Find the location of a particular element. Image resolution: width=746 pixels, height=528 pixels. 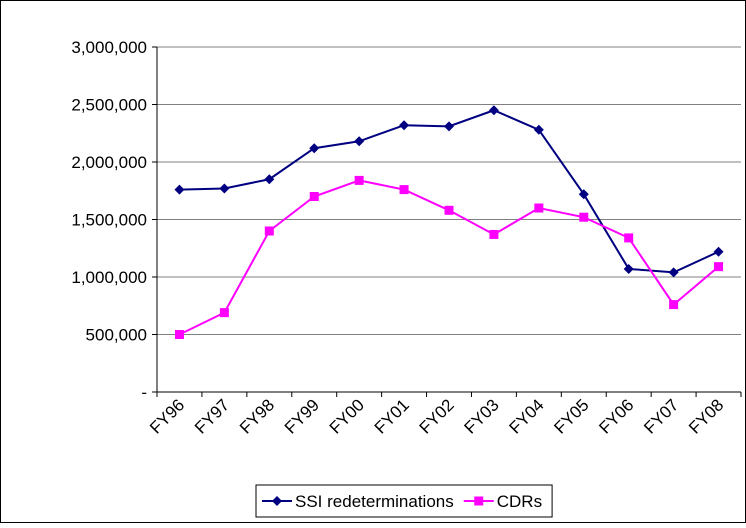

legend-label: CDRs is located at coordinates (519, 501).